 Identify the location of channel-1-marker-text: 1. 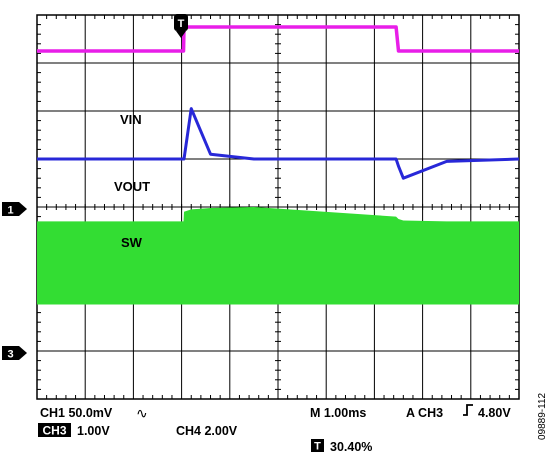
(10, 211).